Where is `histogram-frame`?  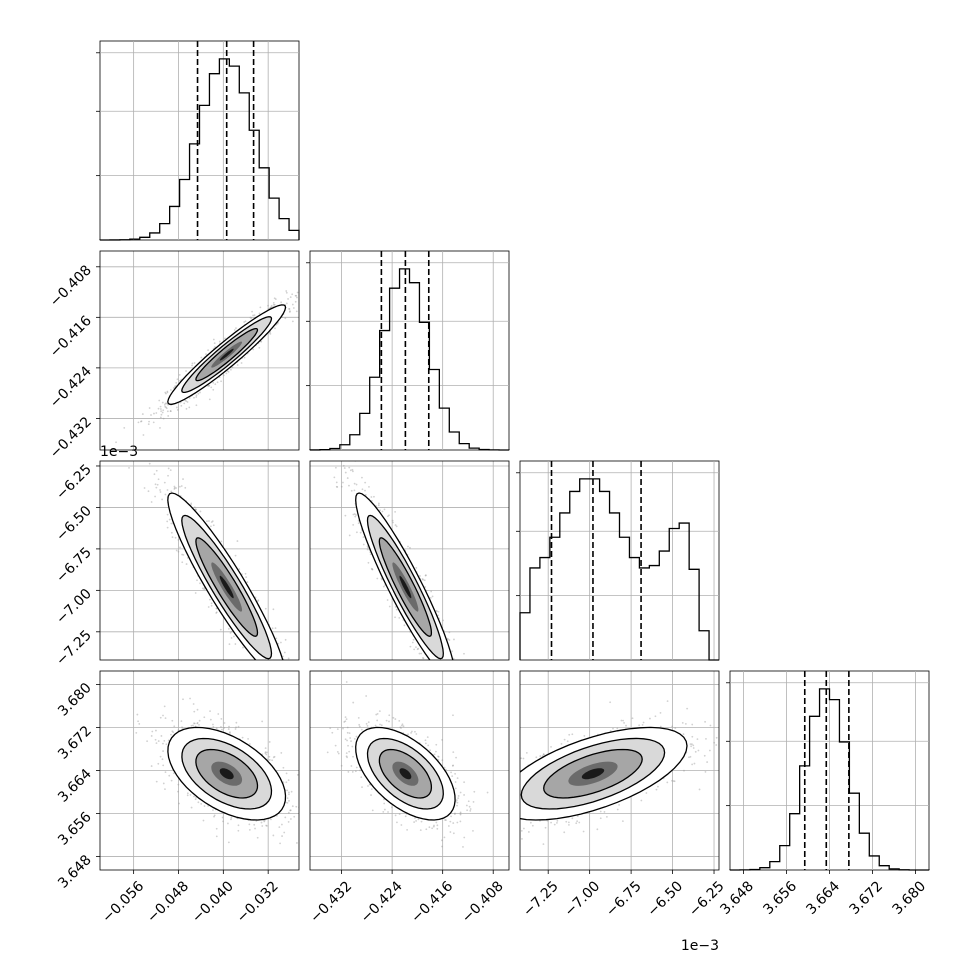
histogram-frame is located at coordinates (619, 560).